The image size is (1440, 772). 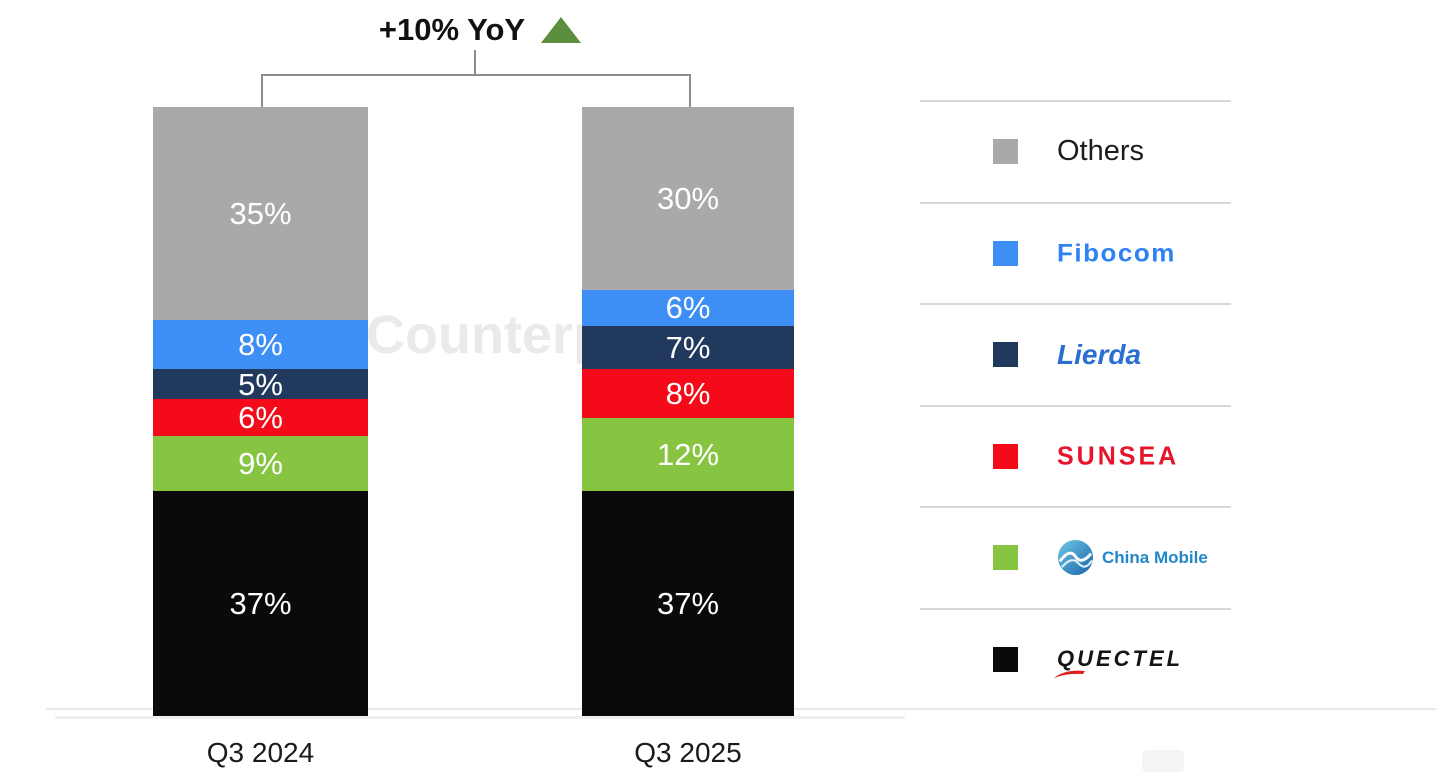 I want to click on growth-up-triangle-icon, so click(x=561, y=30).